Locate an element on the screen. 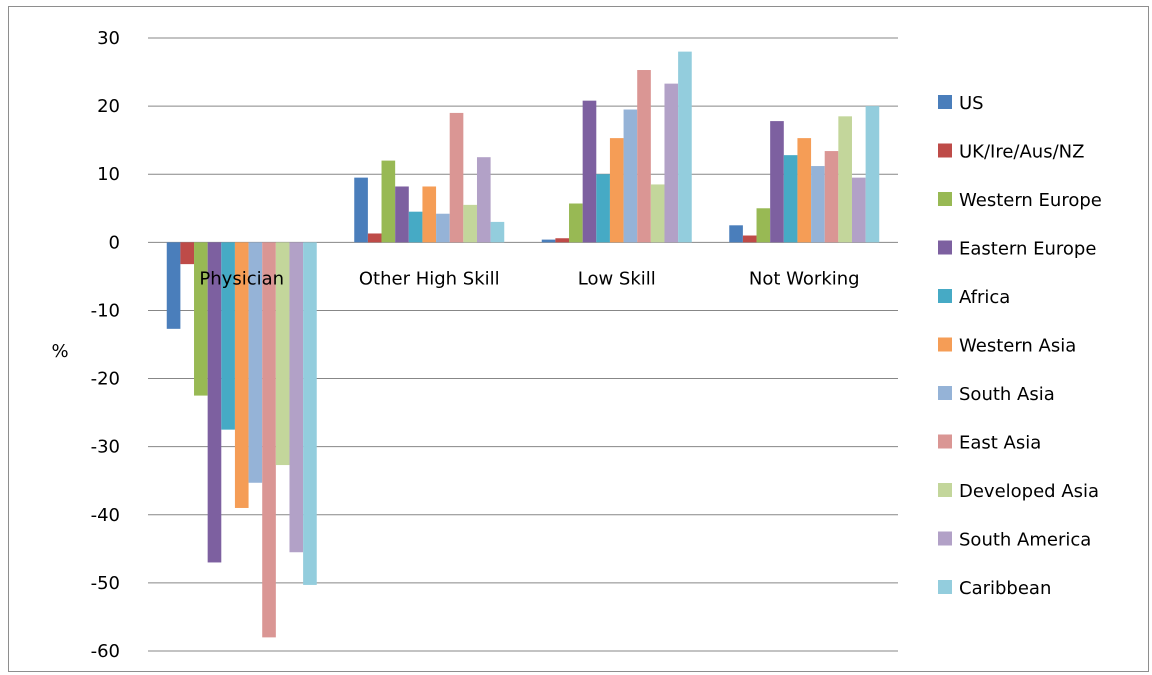 The width and height of the screenshot is (1152, 675). legend-label: Western Europe is located at coordinates (1030, 200).